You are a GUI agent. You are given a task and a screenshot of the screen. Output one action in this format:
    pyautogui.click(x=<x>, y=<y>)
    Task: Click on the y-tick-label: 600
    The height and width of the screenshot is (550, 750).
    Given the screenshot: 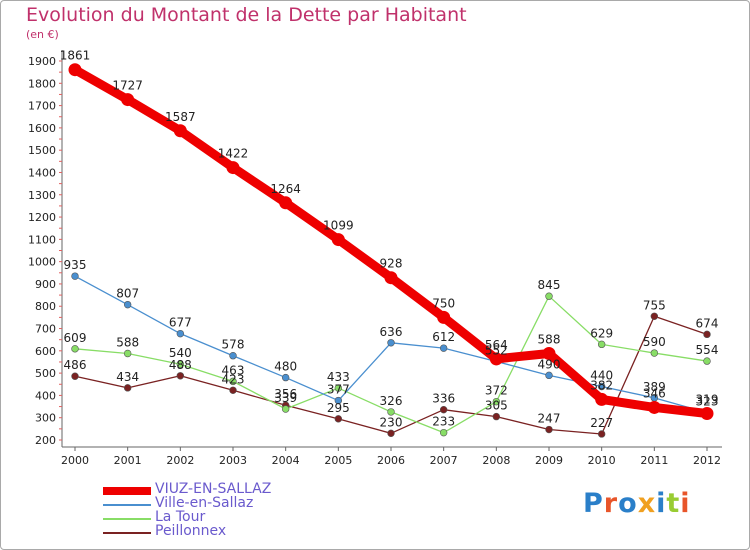 What is the action you would take?
    pyautogui.click(x=45, y=351)
    